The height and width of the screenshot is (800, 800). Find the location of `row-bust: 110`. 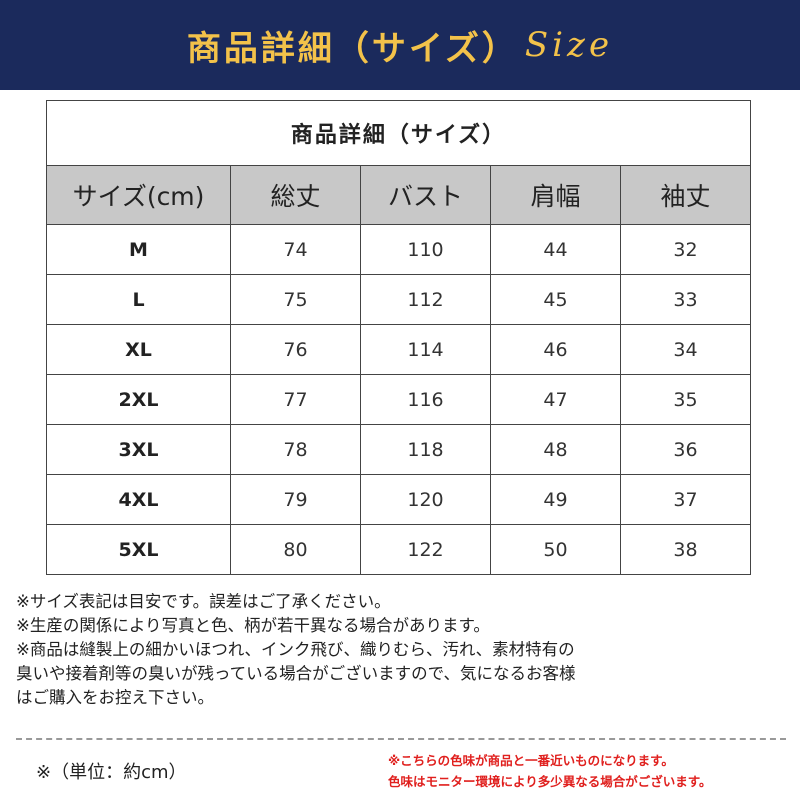

row-bust: 110 is located at coordinates (425, 249).